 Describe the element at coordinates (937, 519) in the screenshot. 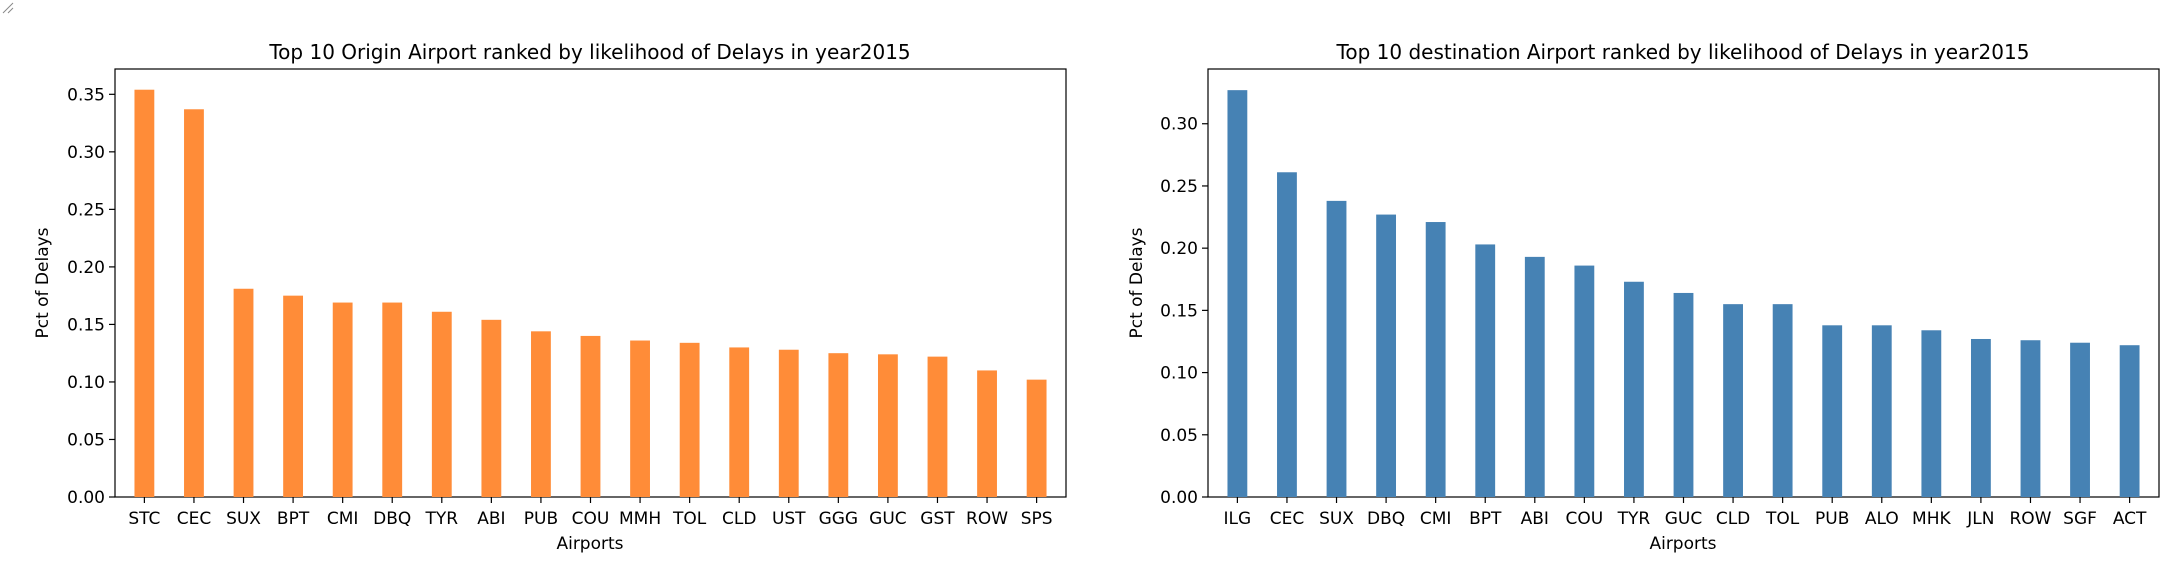

I see `x-tick-label: GST` at that location.